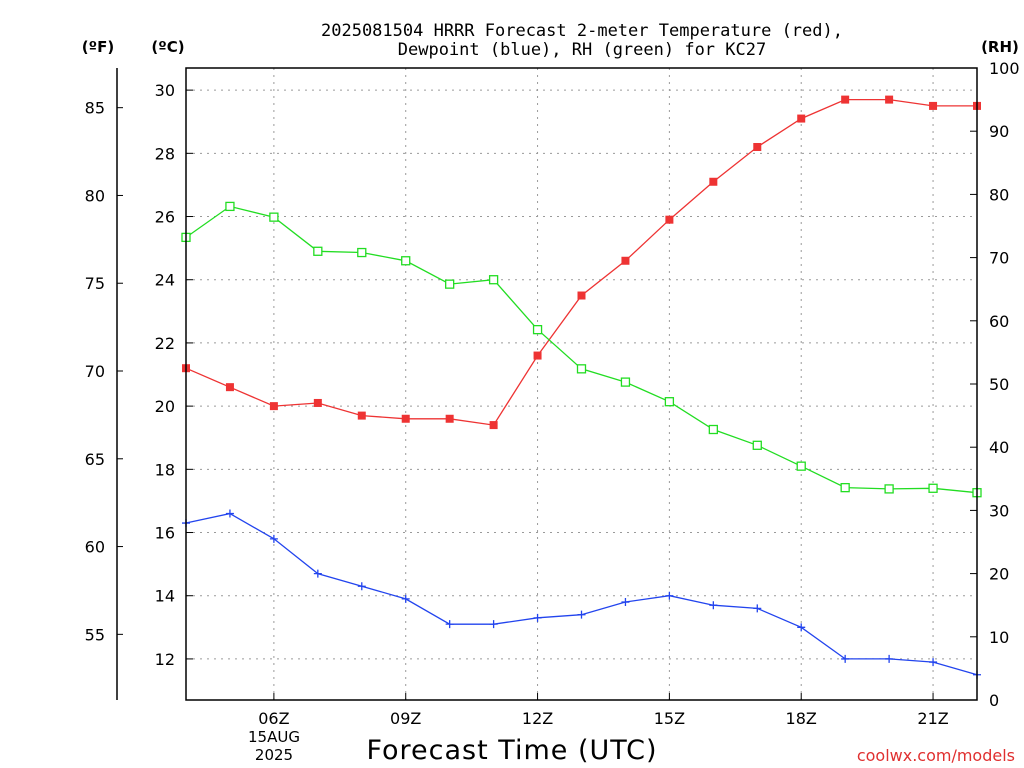 Image resolution: width=1024 pixels, height=768 pixels. I want to click on site-credit: coolwx.com/models, so click(936, 755).